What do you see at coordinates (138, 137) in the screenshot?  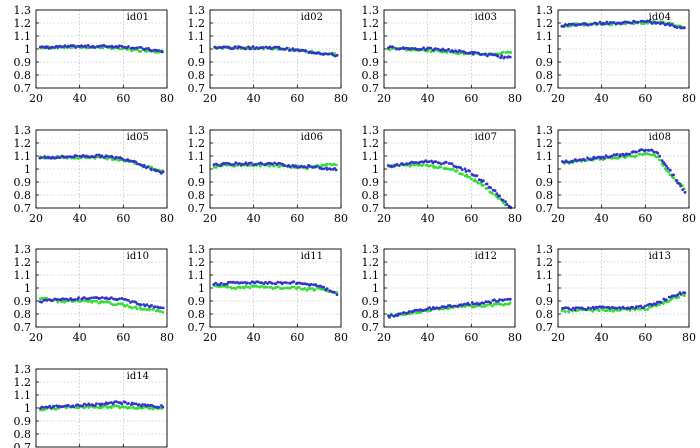 I see `panel-label: id05` at bounding box center [138, 137].